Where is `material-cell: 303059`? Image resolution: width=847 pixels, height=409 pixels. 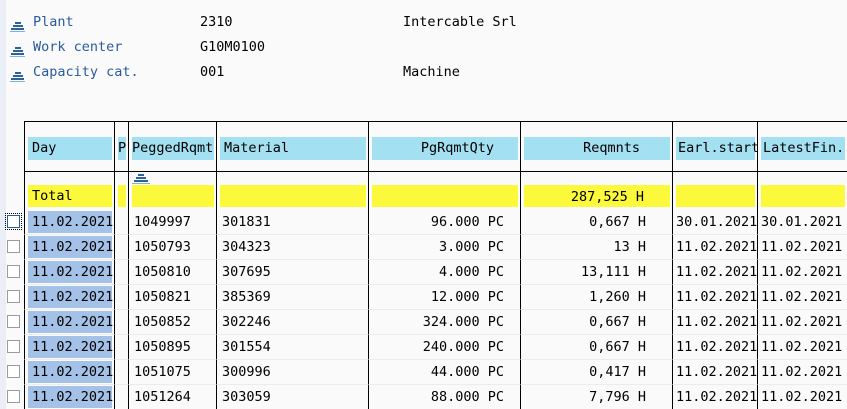
material-cell: 303059 is located at coordinates (293, 397).